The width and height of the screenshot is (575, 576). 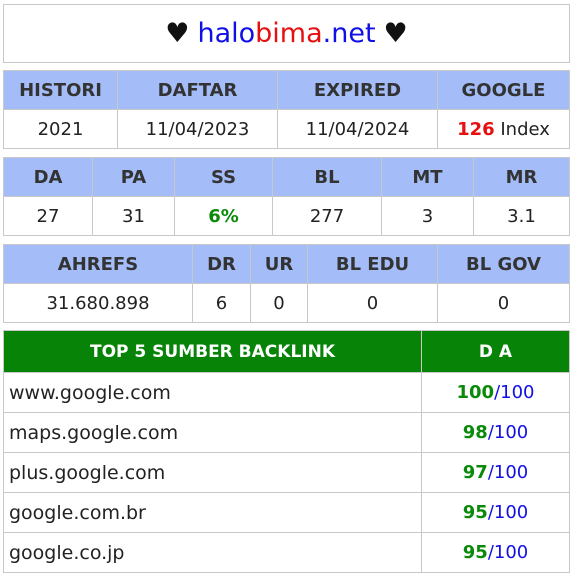 What do you see at coordinates (476, 129) in the screenshot?
I see `google-index-count: 126` at bounding box center [476, 129].